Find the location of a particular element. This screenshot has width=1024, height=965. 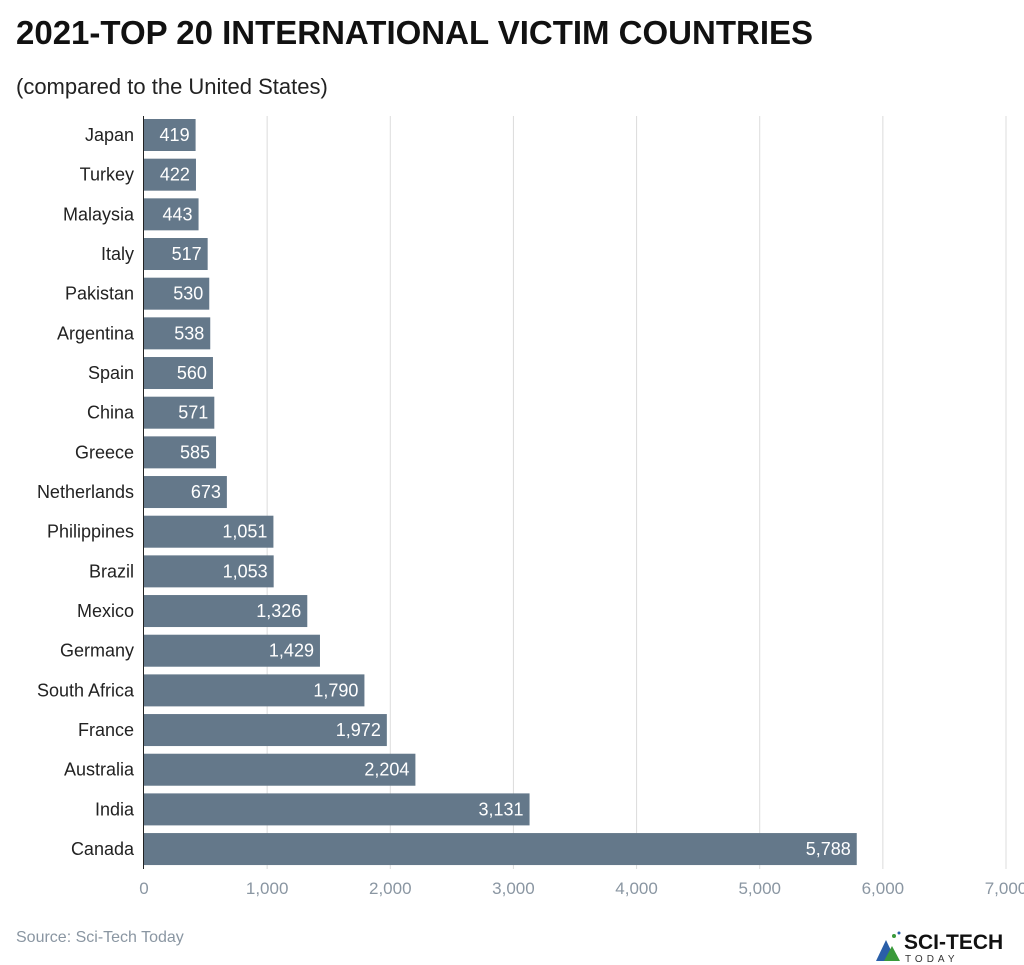

data-label: 538 is located at coordinates (189, 333).